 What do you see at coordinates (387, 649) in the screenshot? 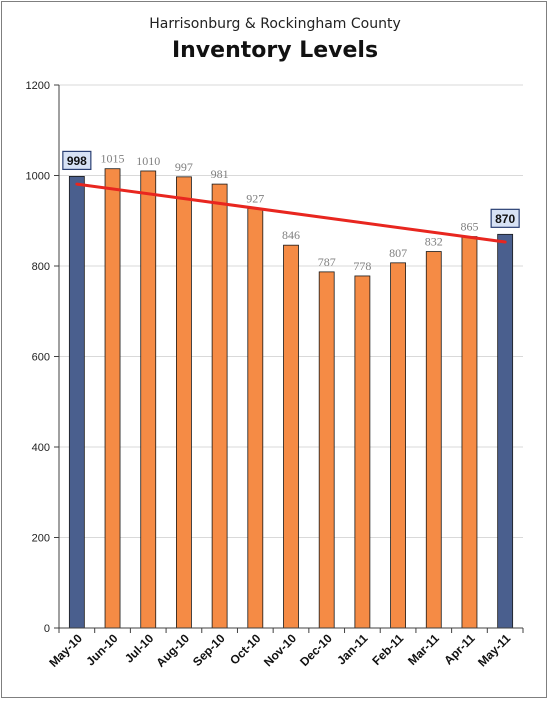
I see `x-tick-label: Feb-11` at bounding box center [387, 649].